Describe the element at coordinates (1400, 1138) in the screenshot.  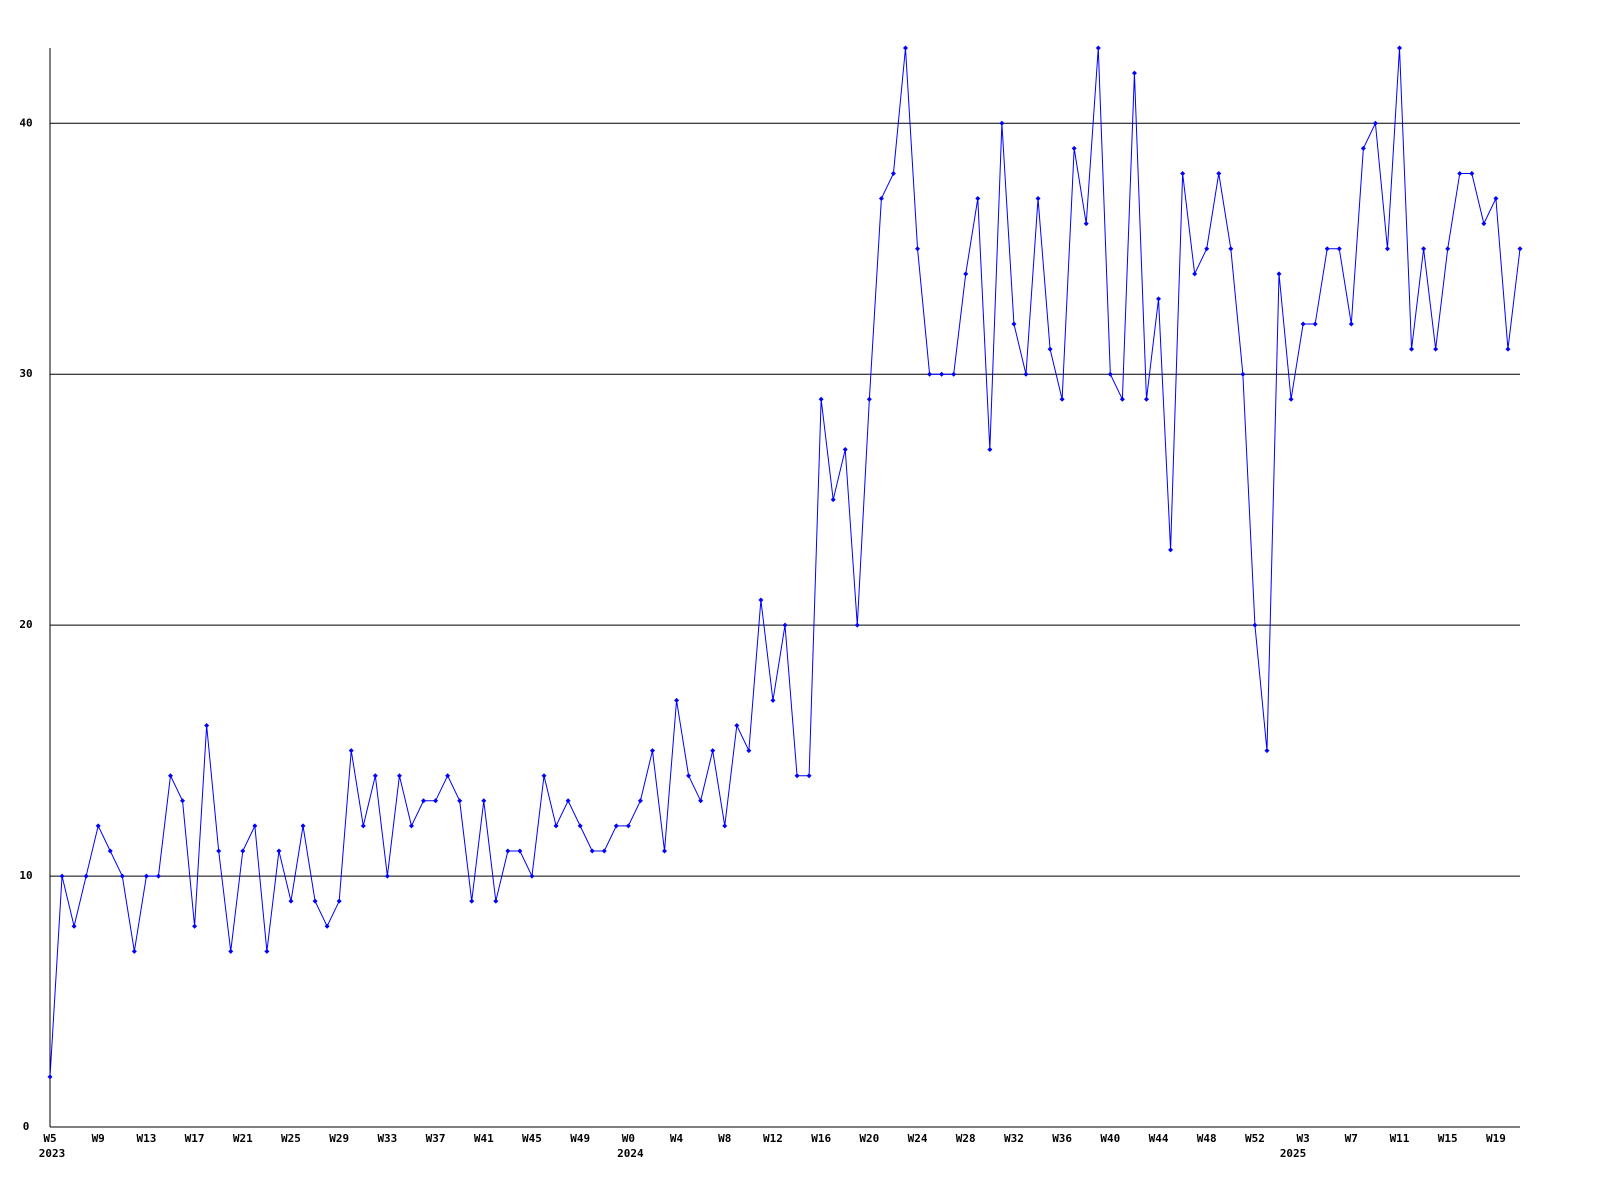
I see `x-tick-label: W11` at that location.